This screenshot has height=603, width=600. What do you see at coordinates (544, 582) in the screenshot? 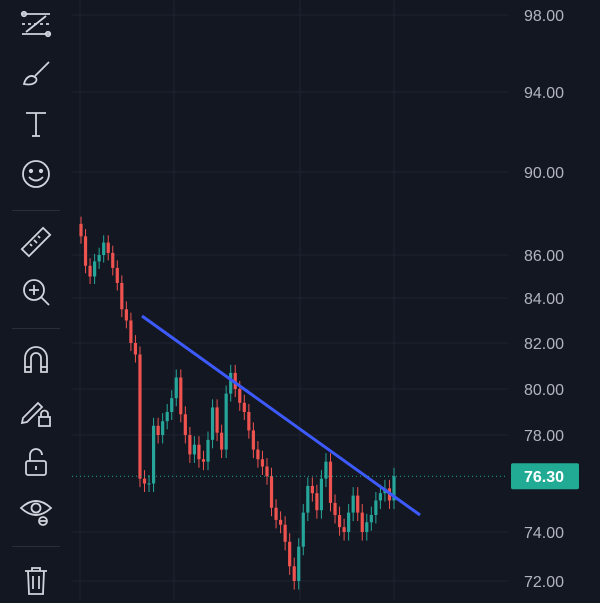
I see `price-tick-label: 72.00` at bounding box center [544, 582].